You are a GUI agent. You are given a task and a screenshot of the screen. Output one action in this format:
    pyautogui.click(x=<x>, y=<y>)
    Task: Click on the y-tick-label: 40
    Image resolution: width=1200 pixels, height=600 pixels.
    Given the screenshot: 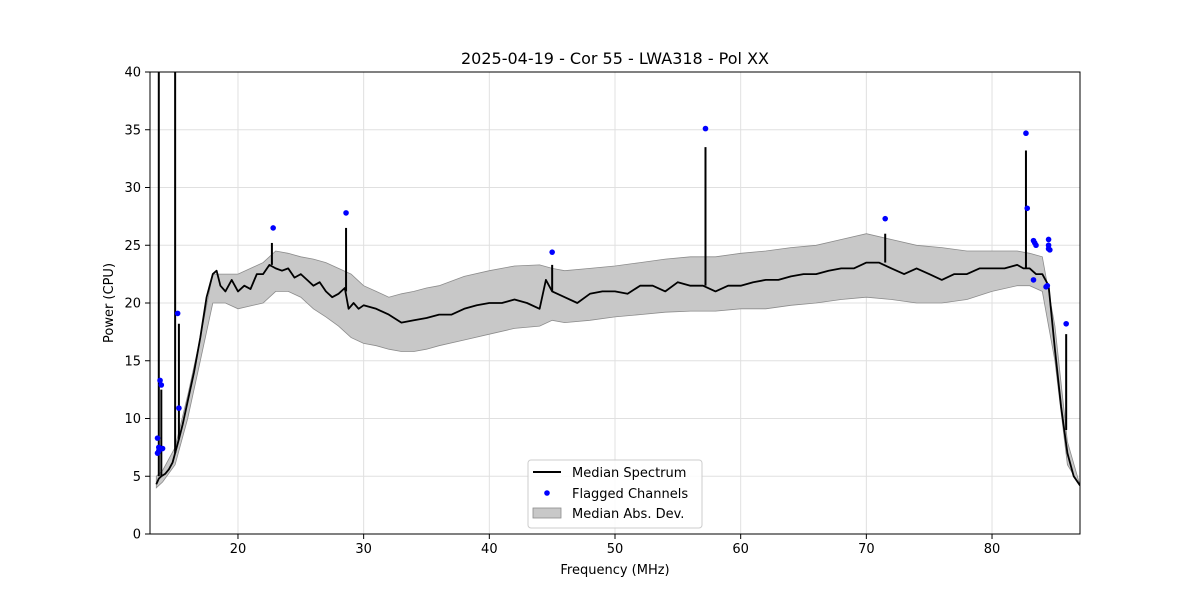 What is the action you would take?
    pyautogui.click(x=132, y=73)
    